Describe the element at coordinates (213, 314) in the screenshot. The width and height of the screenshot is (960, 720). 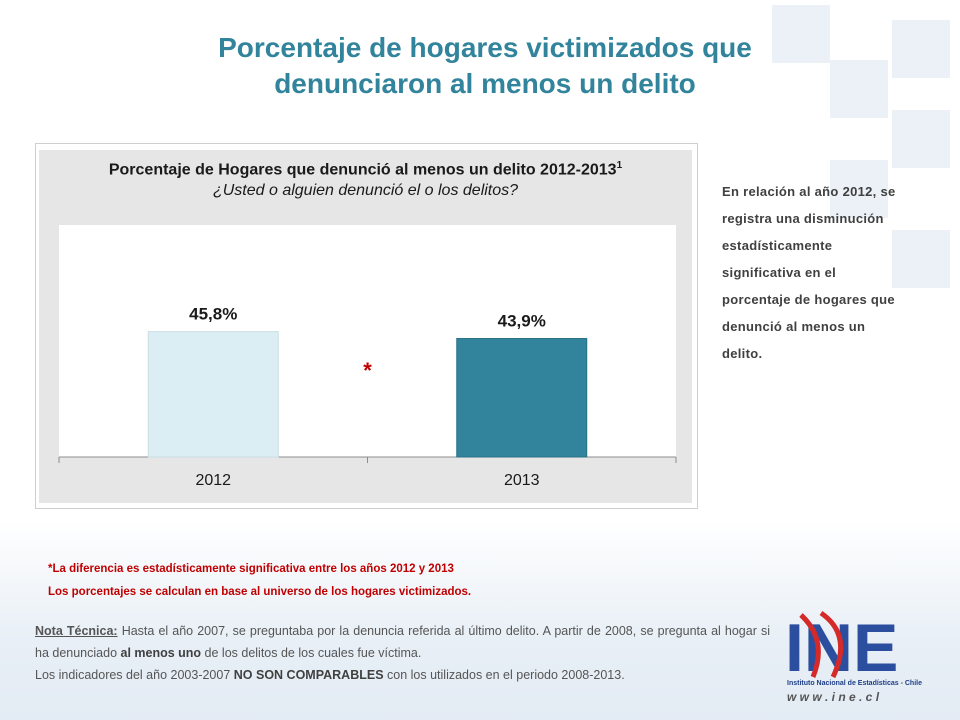
I see `data-label-2012: 45,8%` at that location.